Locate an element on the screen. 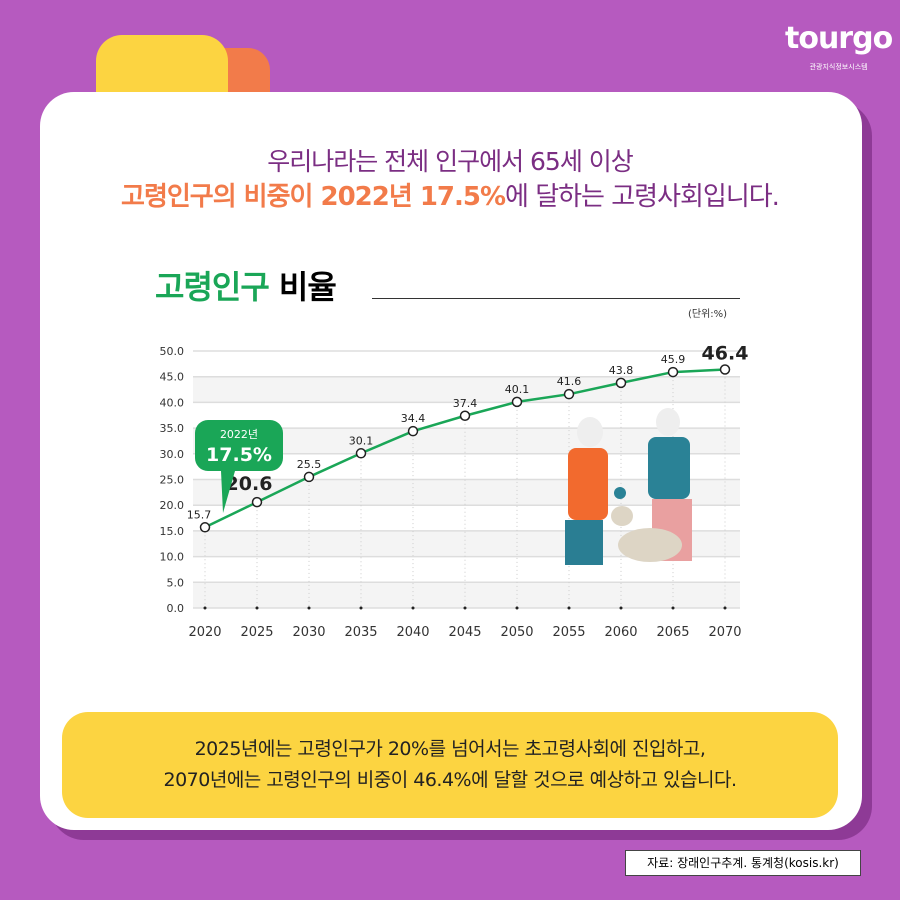  y-tick-label: 40.0 is located at coordinates (172, 402).